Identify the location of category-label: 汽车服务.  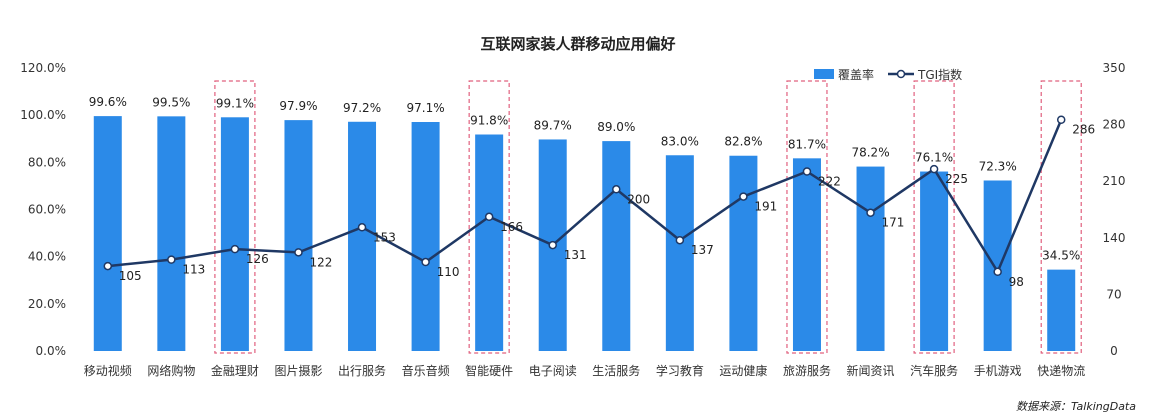
(934, 370).